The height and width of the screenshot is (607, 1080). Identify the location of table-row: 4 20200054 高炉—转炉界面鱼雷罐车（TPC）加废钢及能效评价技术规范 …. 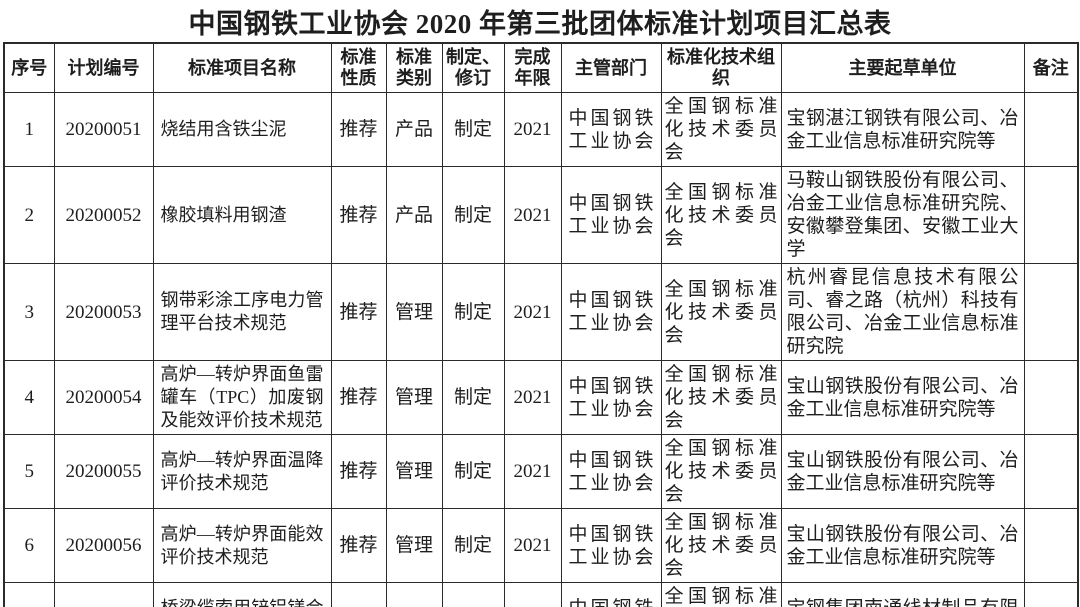
(541, 397).